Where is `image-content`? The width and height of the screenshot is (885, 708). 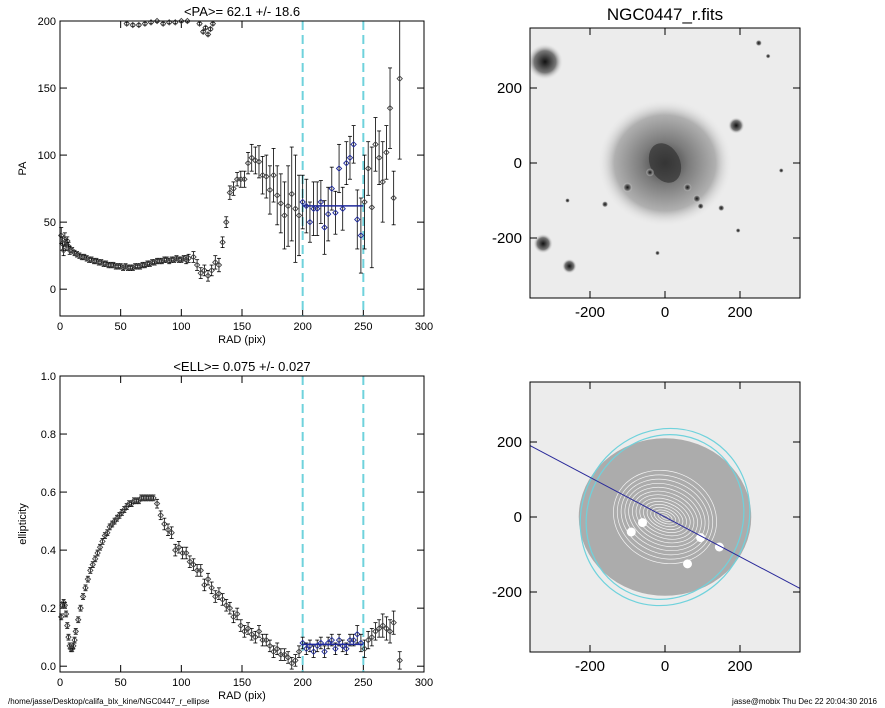 image-content is located at coordinates (665, 517).